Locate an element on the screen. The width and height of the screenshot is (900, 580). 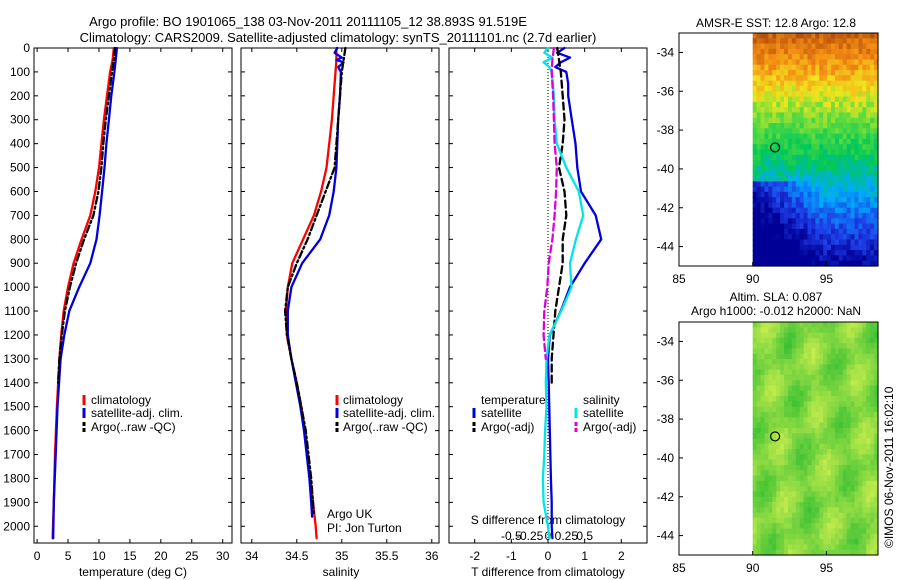
y-tick-label: 300 is located at coordinates (20, 120).